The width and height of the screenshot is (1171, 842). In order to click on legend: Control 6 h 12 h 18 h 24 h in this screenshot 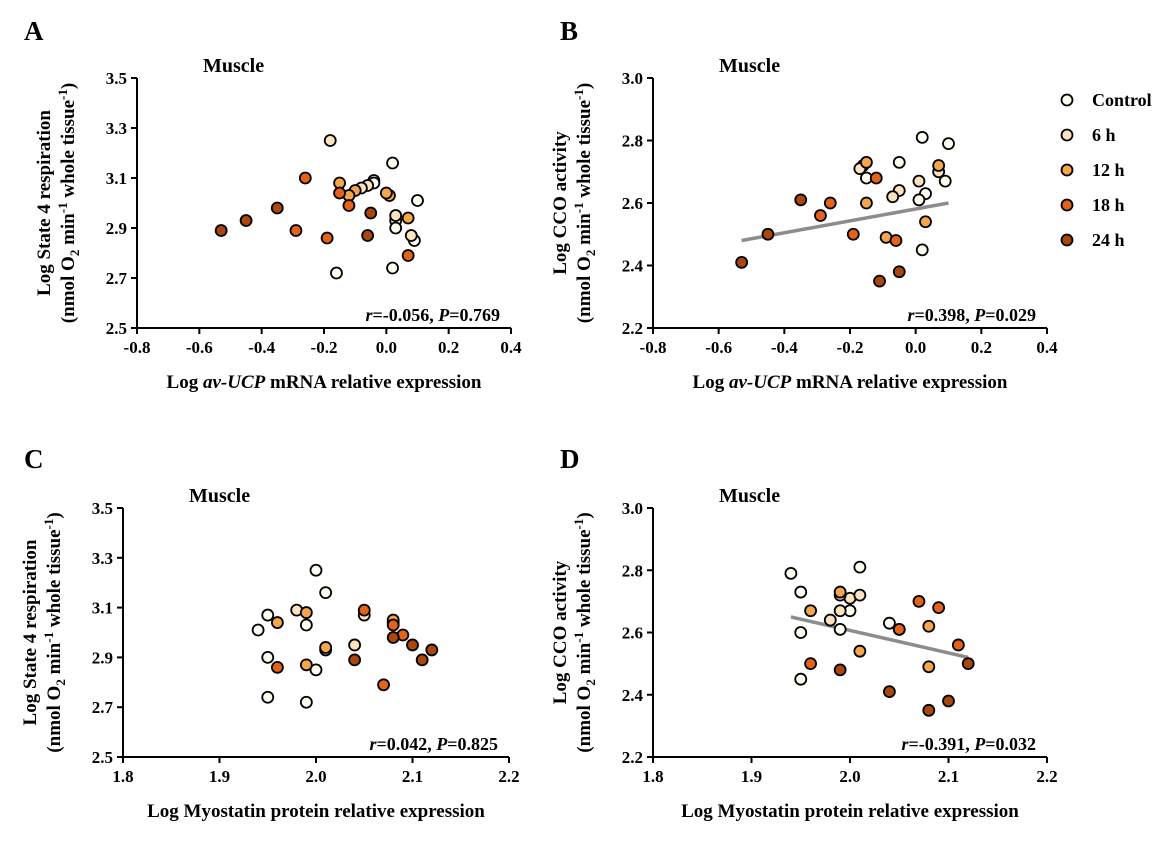, I will do `click(1106, 170)`.